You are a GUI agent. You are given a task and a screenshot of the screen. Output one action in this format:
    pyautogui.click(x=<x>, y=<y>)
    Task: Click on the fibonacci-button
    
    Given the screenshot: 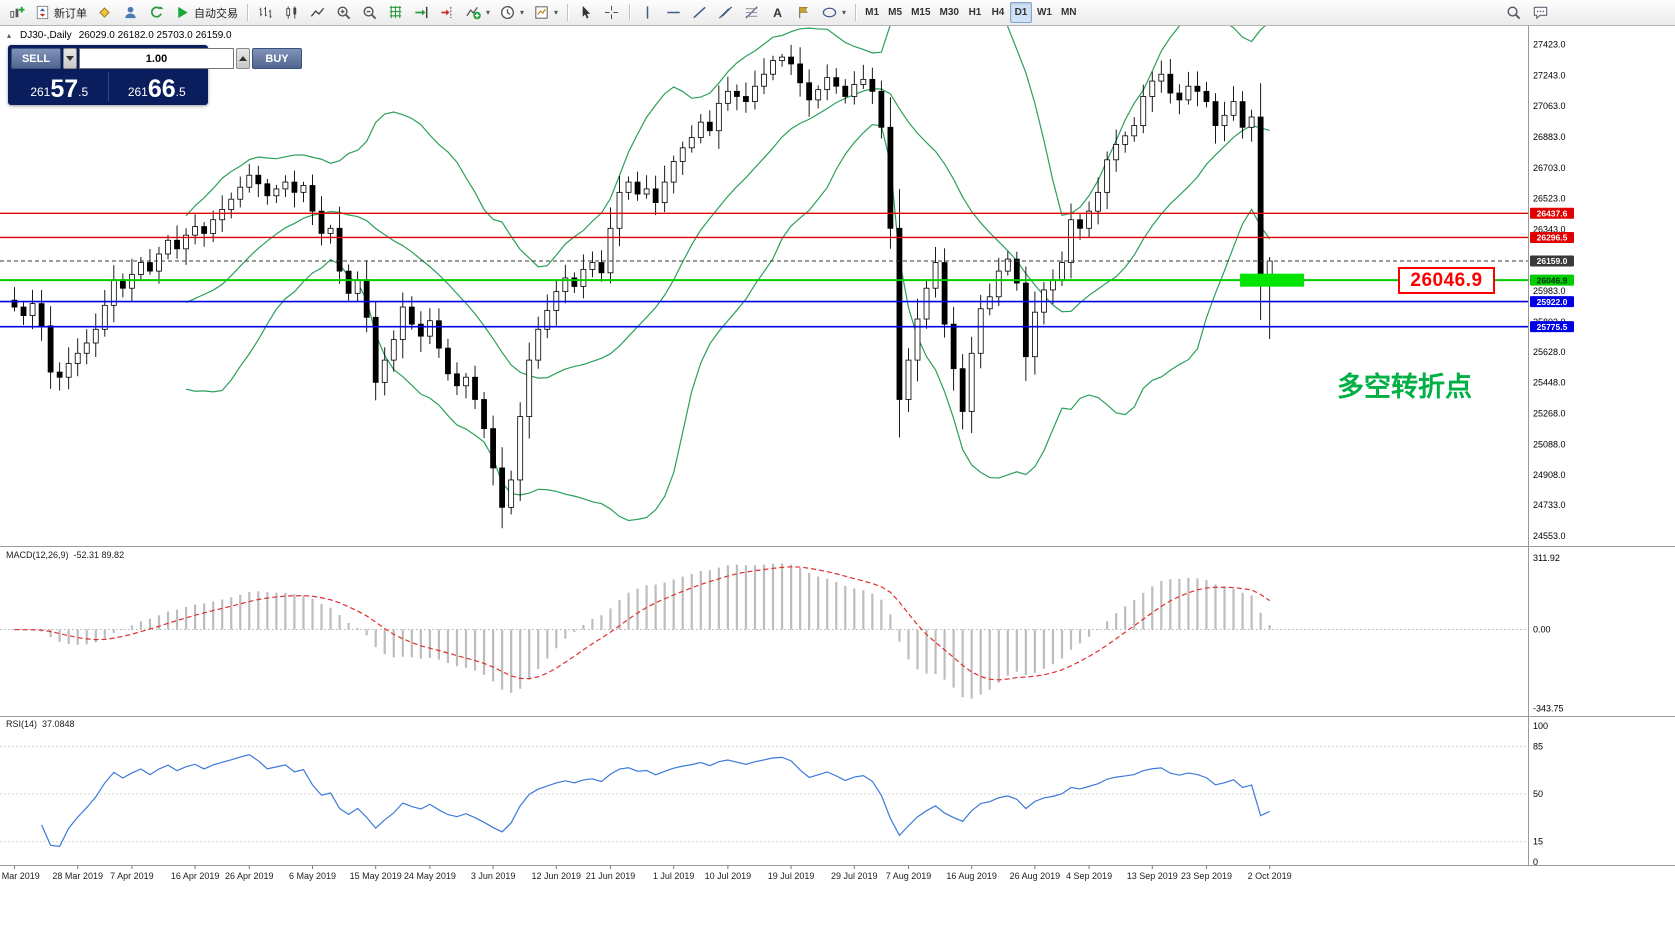 What is the action you would take?
    pyautogui.click(x=751, y=12)
    